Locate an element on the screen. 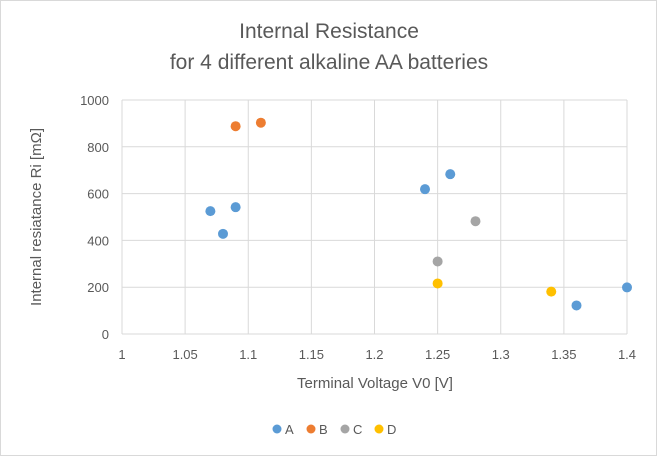  y-tick-label: 800 is located at coordinates (98, 147).